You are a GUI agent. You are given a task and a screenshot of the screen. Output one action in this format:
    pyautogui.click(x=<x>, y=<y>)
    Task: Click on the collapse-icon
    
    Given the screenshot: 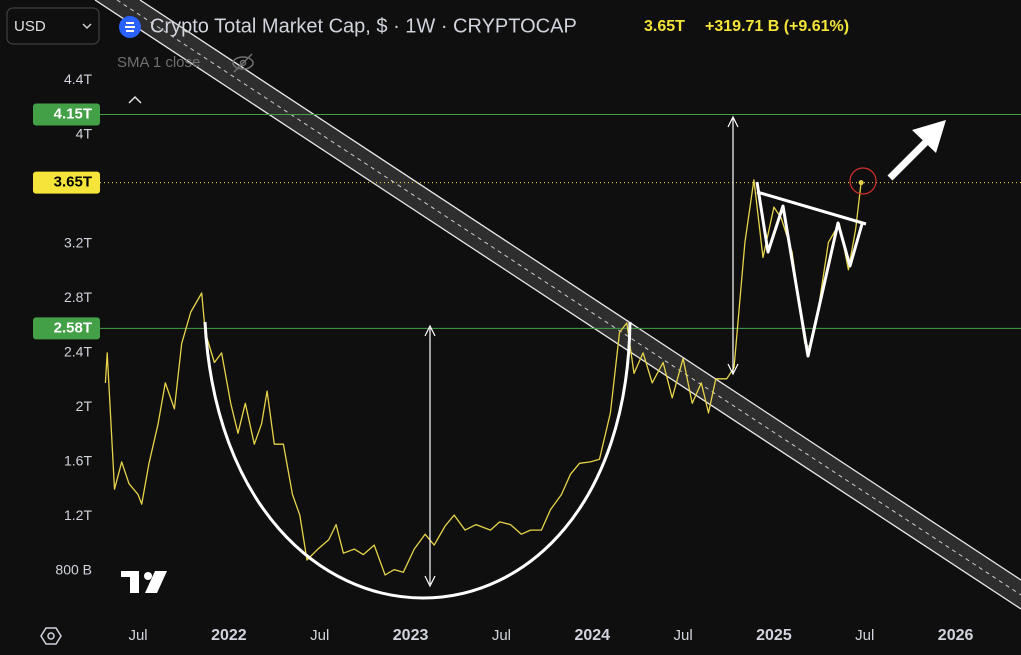 What is the action you would take?
    pyautogui.click(x=135, y=99)
    